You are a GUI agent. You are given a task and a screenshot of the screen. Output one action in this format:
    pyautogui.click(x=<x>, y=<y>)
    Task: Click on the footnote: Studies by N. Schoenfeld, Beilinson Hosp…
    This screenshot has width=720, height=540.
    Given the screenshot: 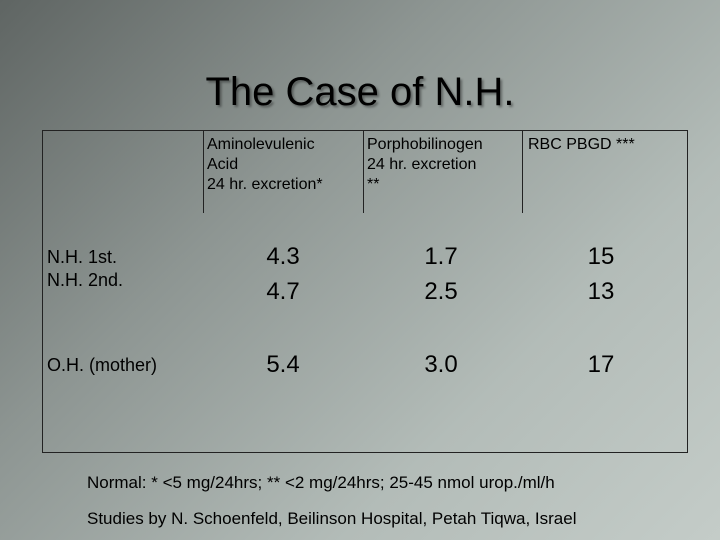 What is the action you would take?
    pyautogui.click(x=332, y=518)
    